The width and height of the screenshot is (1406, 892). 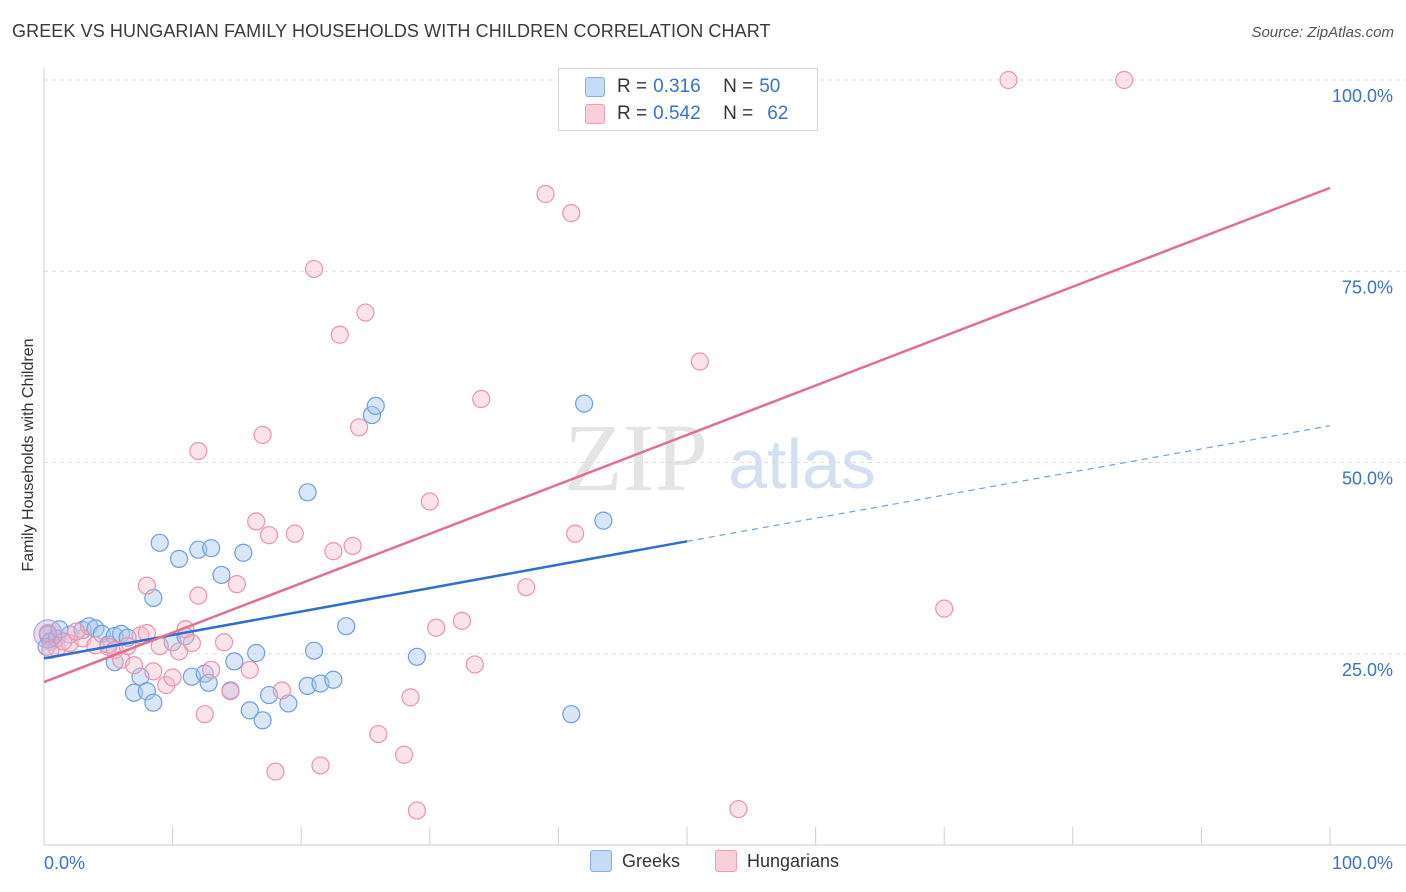 What do you see at coordinates (677, 86) in the screenshot?
I see `r-value: 0.316` at bounding box center [677, 86].